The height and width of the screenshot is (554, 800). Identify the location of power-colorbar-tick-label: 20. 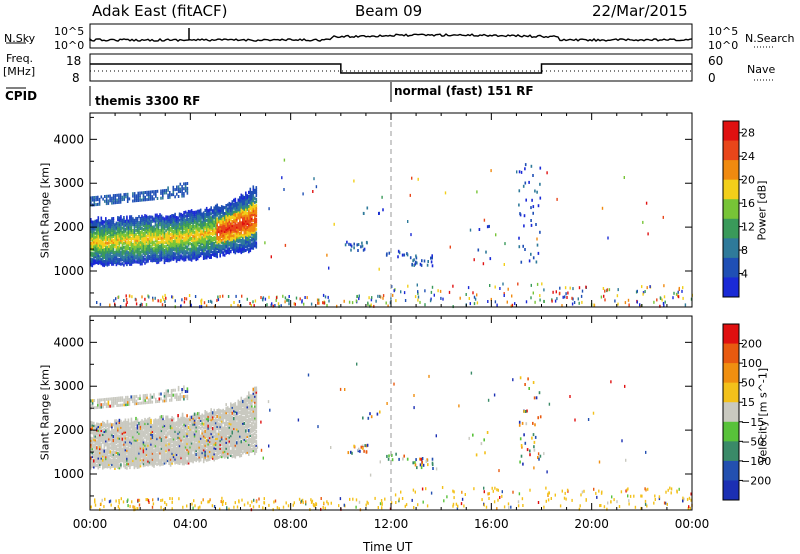
(748, 180).